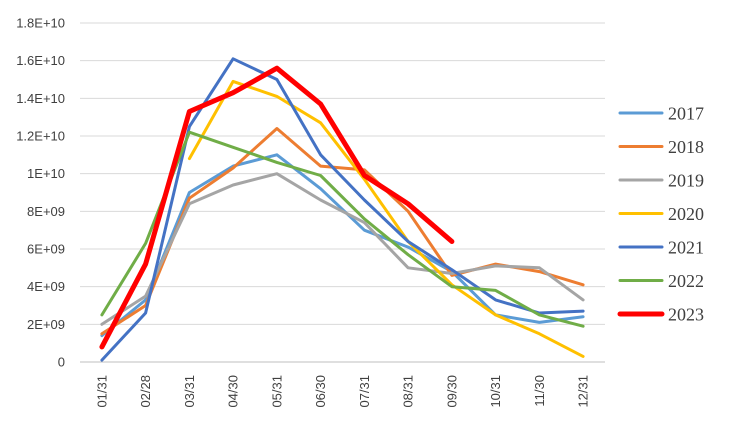 The image size is (732, 434). What do you see at coordinates (495, 391) in the screenshot?
I see `x-tick-label: 10/31` at bounding box center [495, 391].